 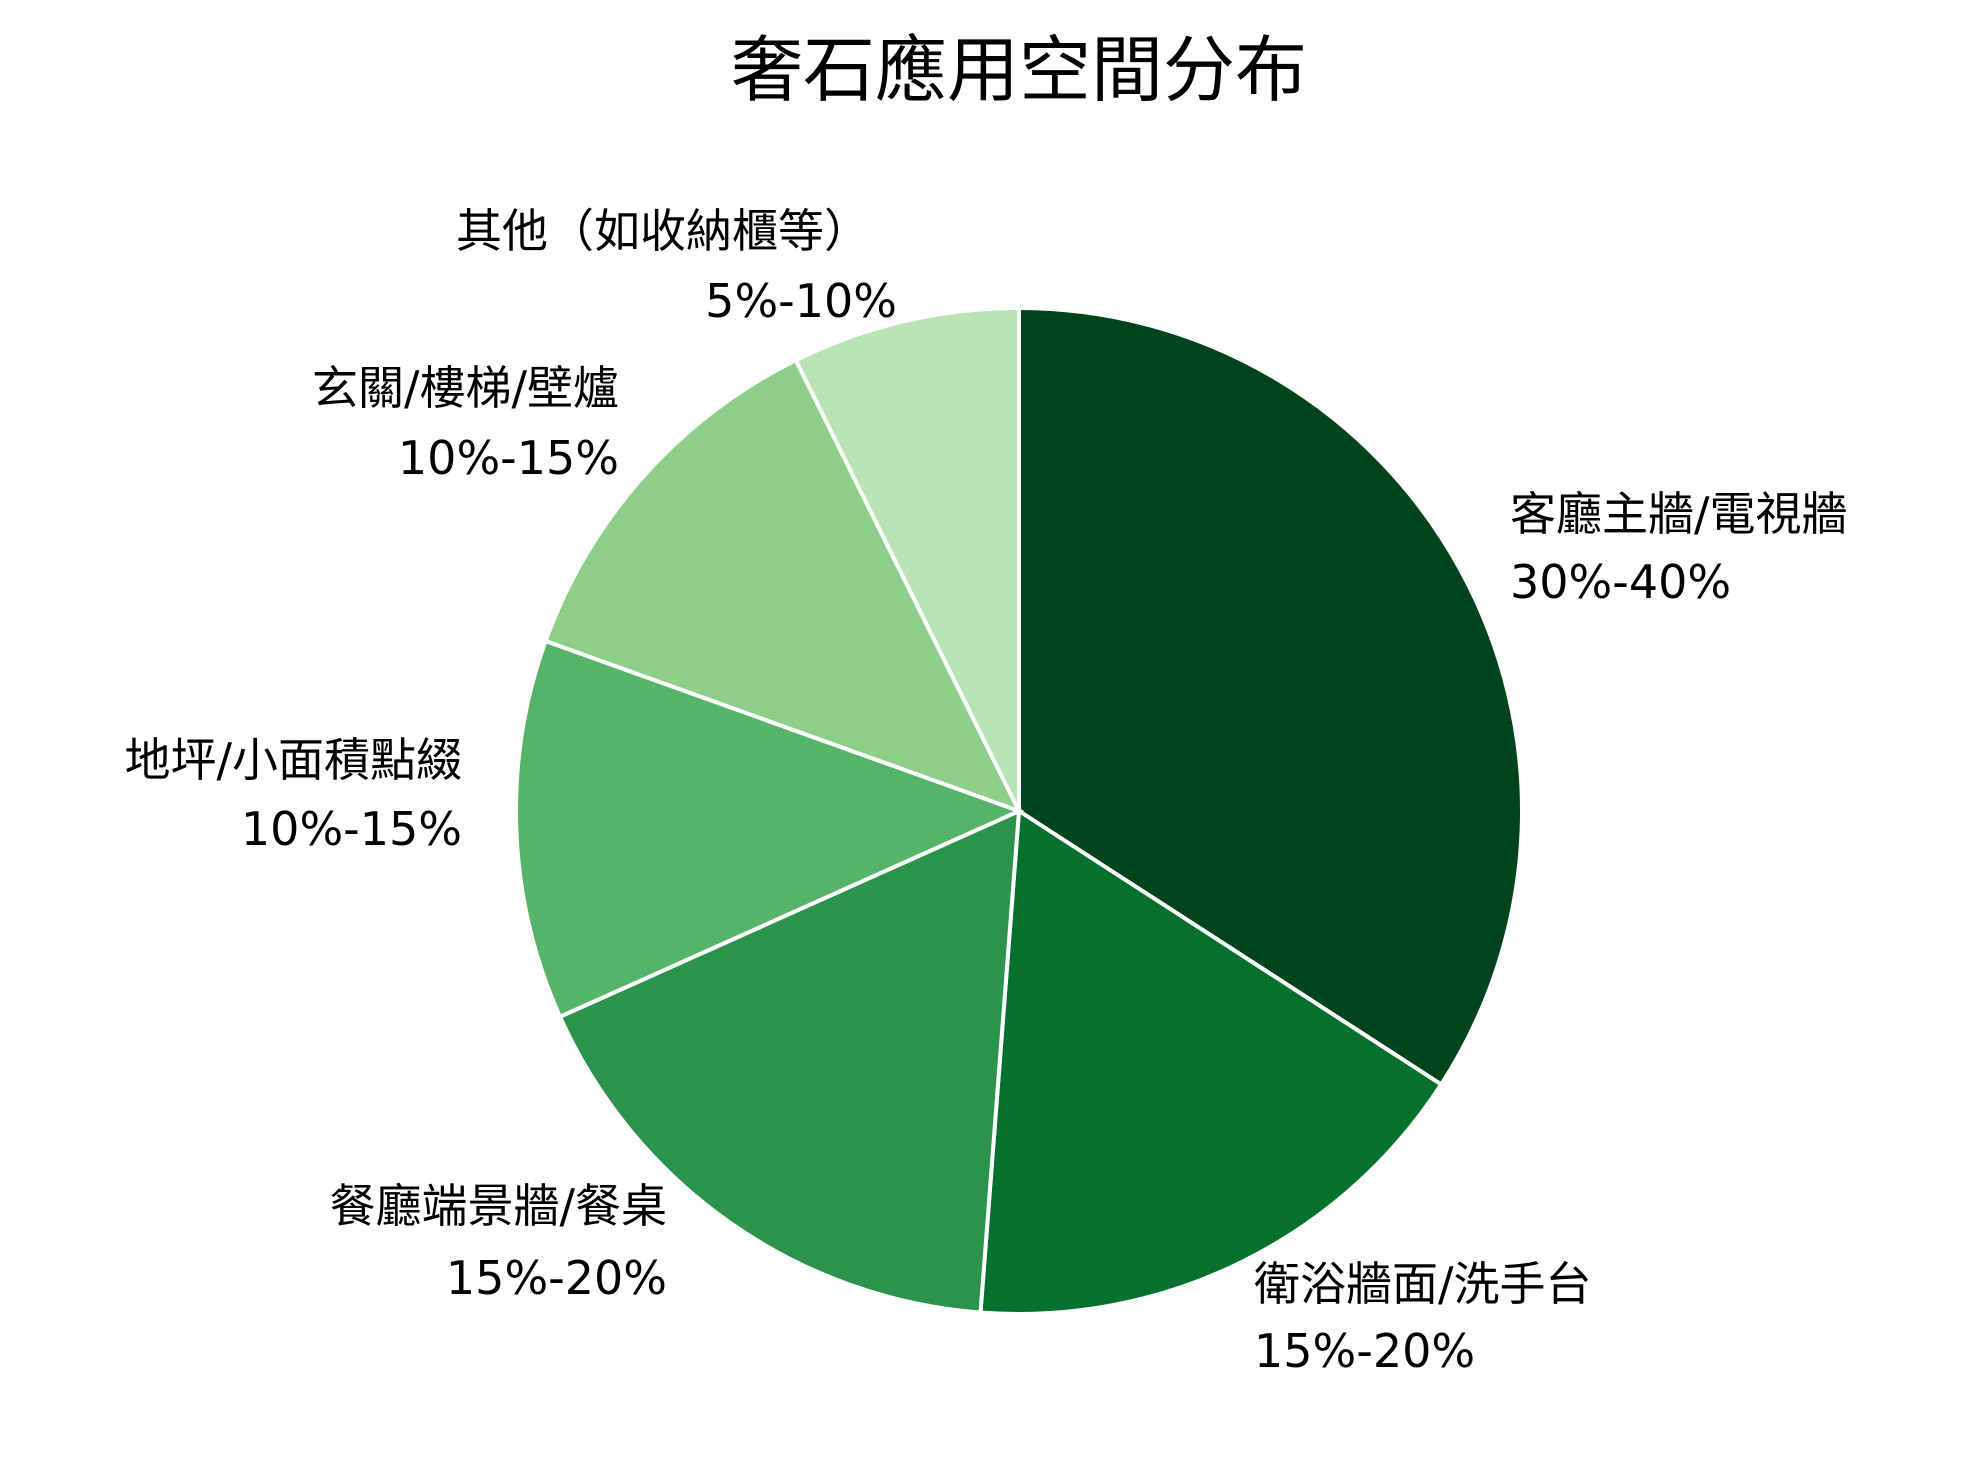 I want to click on slice-label-2: 餐廳端景牆/餐桌, so click(x=499, y=1206).